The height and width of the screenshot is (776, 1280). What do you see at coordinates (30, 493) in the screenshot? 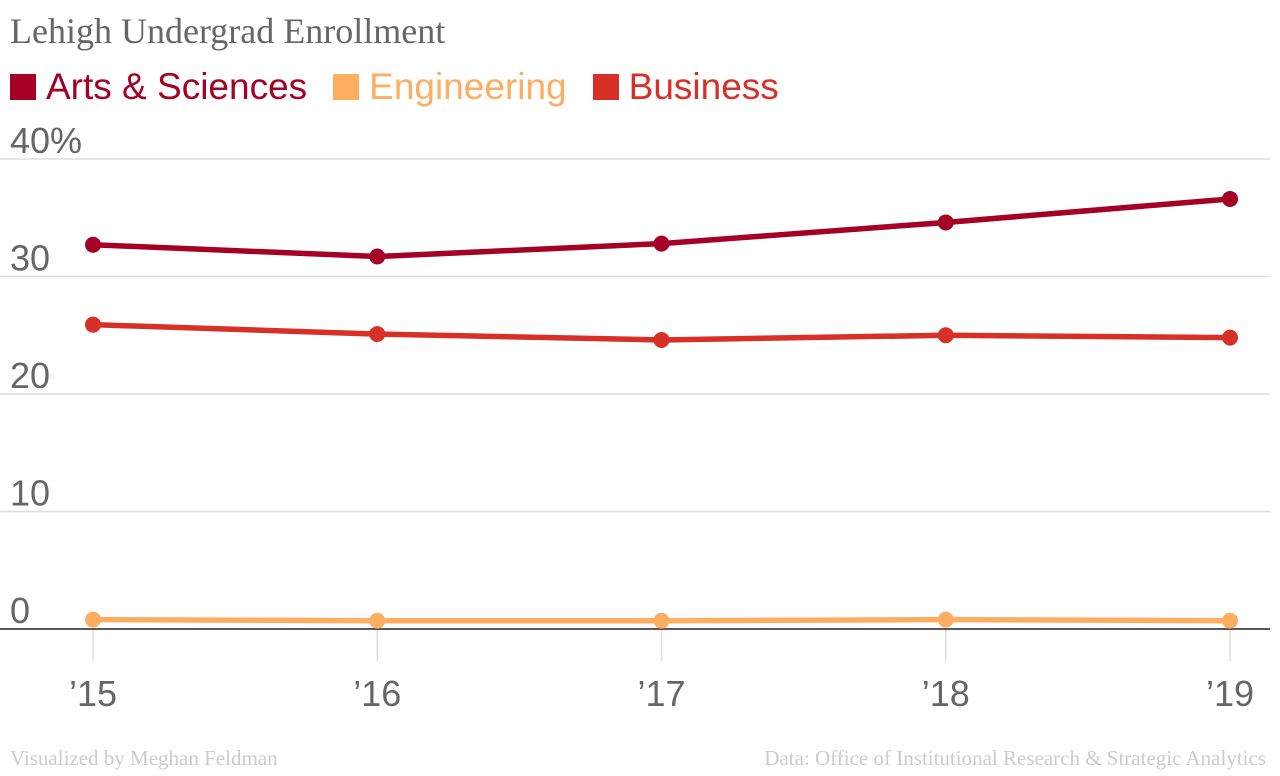
I see `y-tick-label: 10` at bounding box center [30, 493].